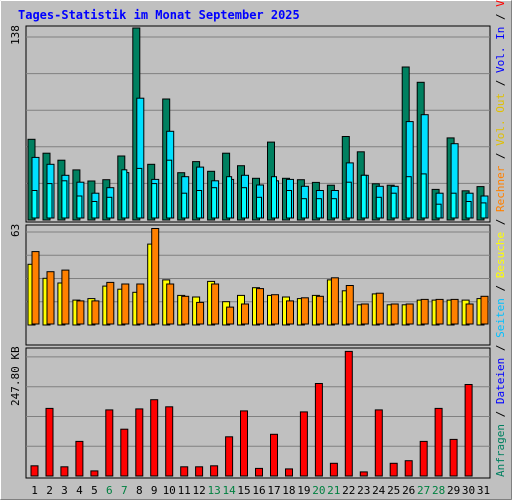 The height and width of the screenshot is (500, 512). Describe the element at coordinates (393, 490) in the screenshot. I see `x-tick-label-day-25: 25` at that location.